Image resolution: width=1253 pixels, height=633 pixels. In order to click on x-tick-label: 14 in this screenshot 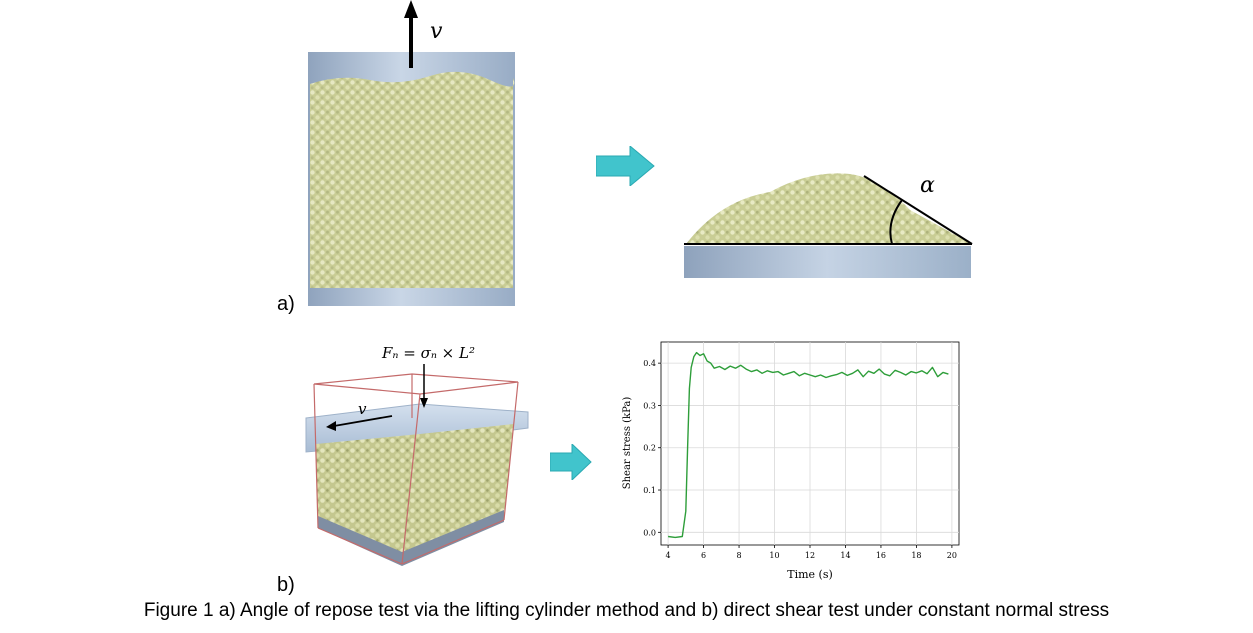, I will do `click(845, 555)`.